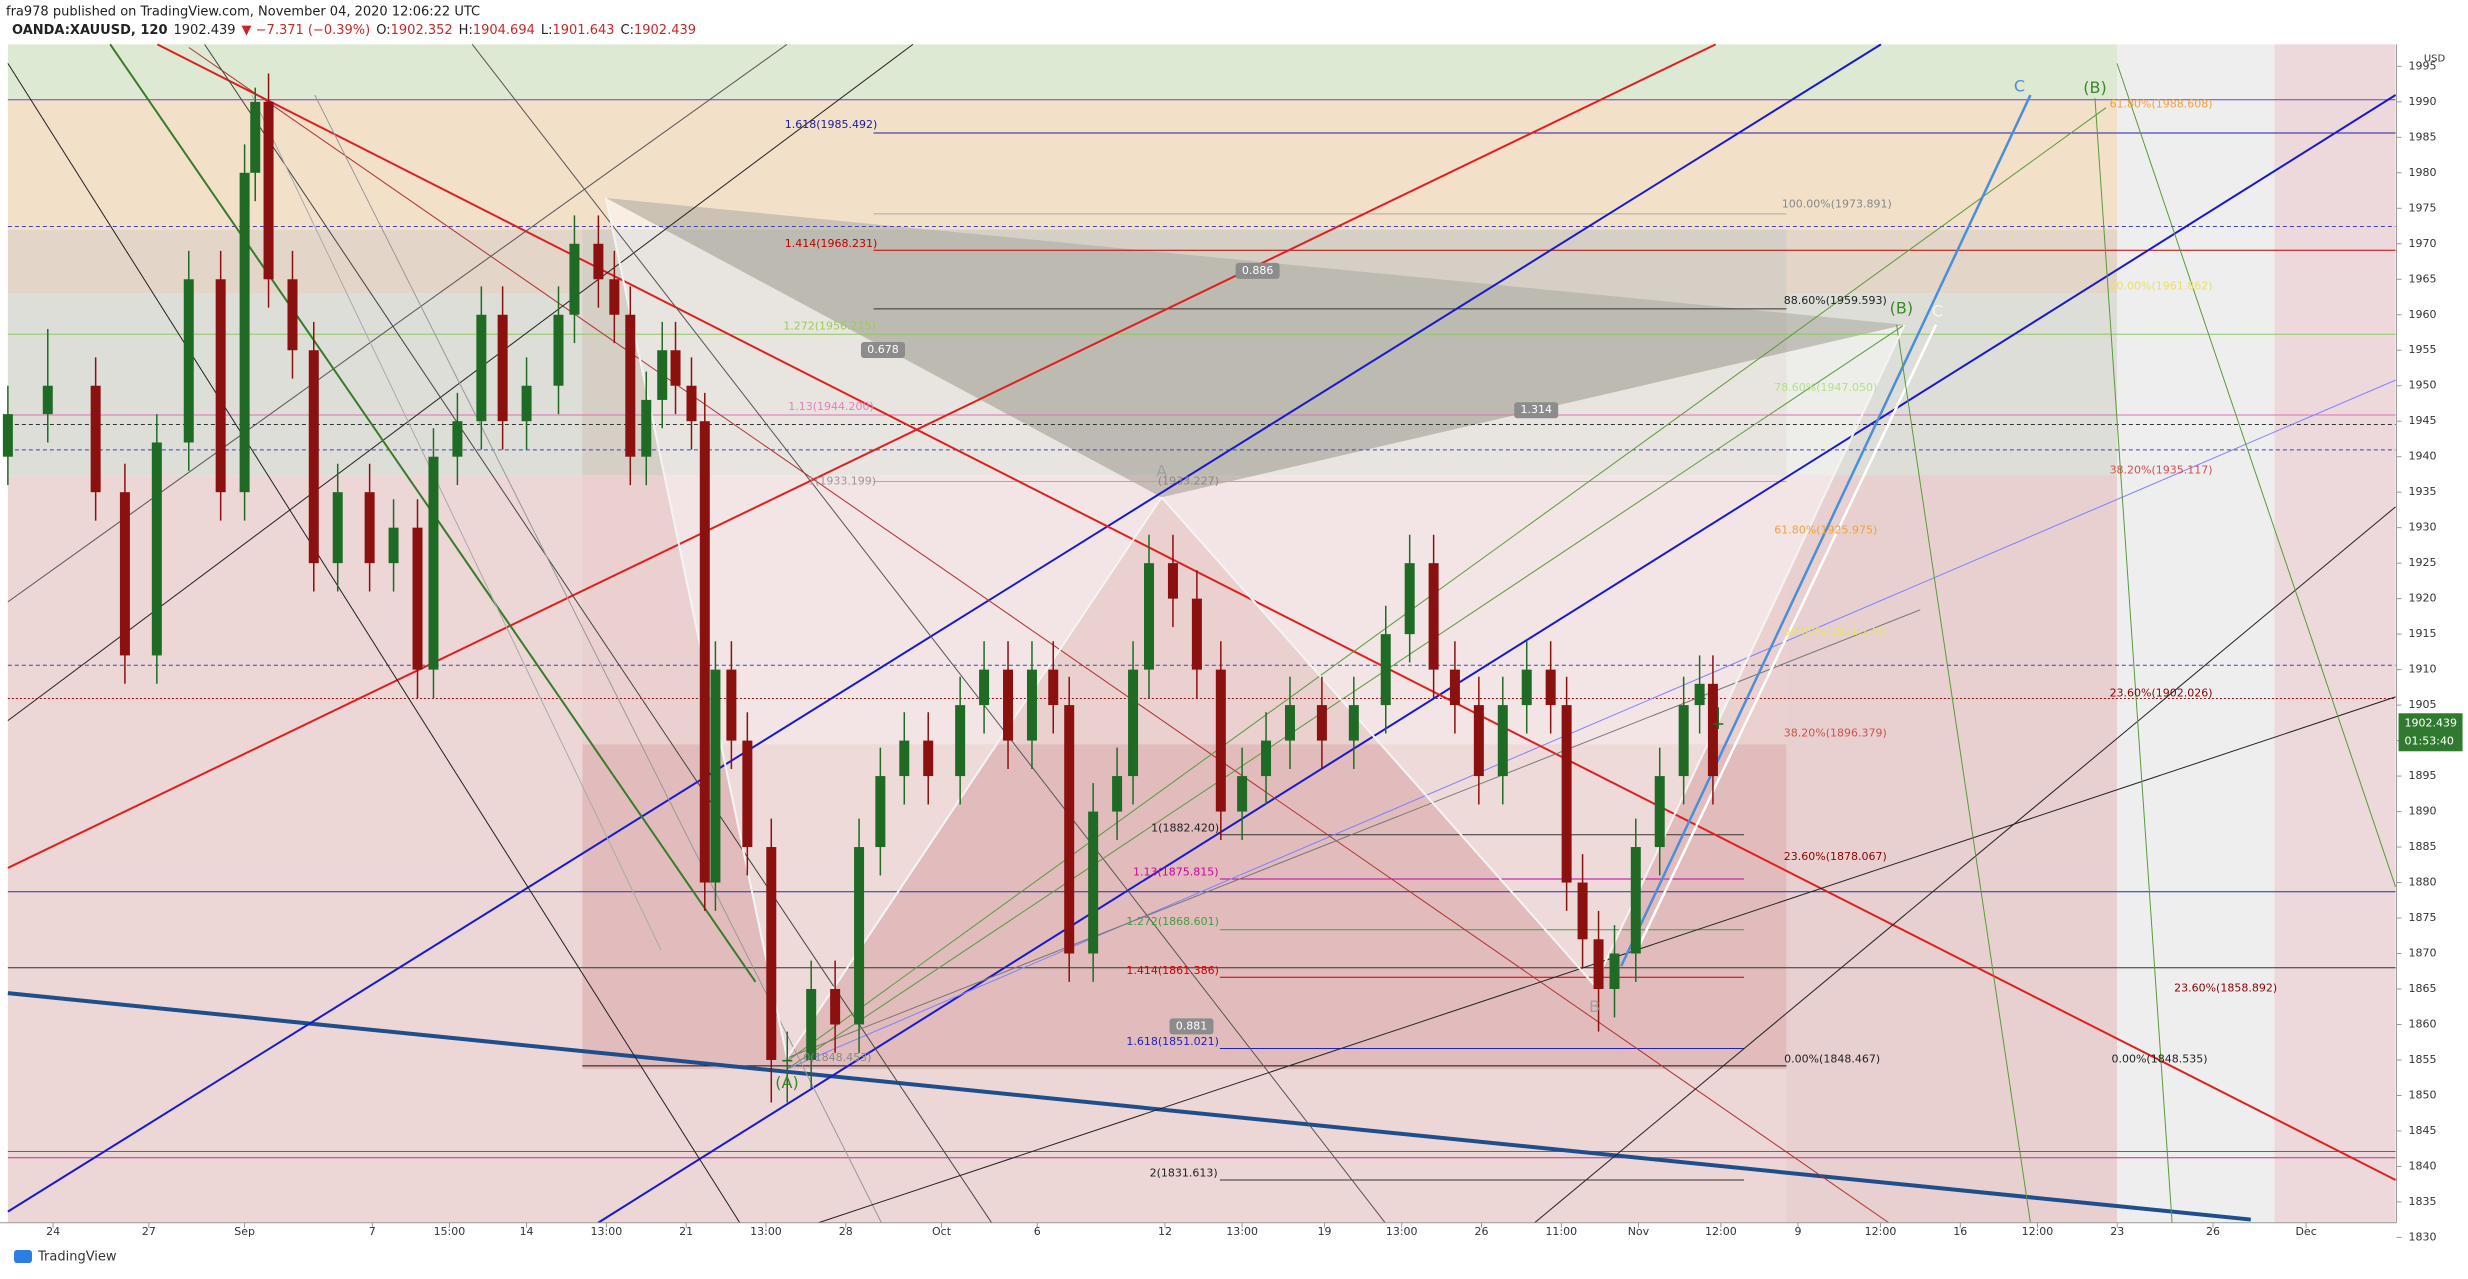 The height and width of the screenshot is (1279, 2468). Describe the element at coordinates (1185, 827) in the screenshot. I see `fib-label: 1(1882.420)` at that location.